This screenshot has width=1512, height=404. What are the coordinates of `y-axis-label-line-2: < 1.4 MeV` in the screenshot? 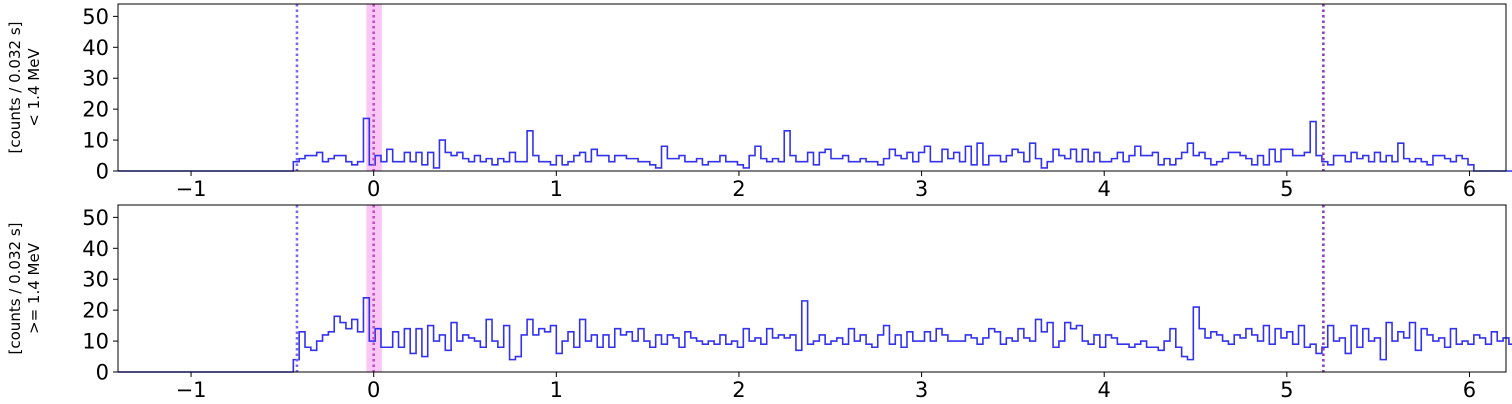 It's located at (34, 87).